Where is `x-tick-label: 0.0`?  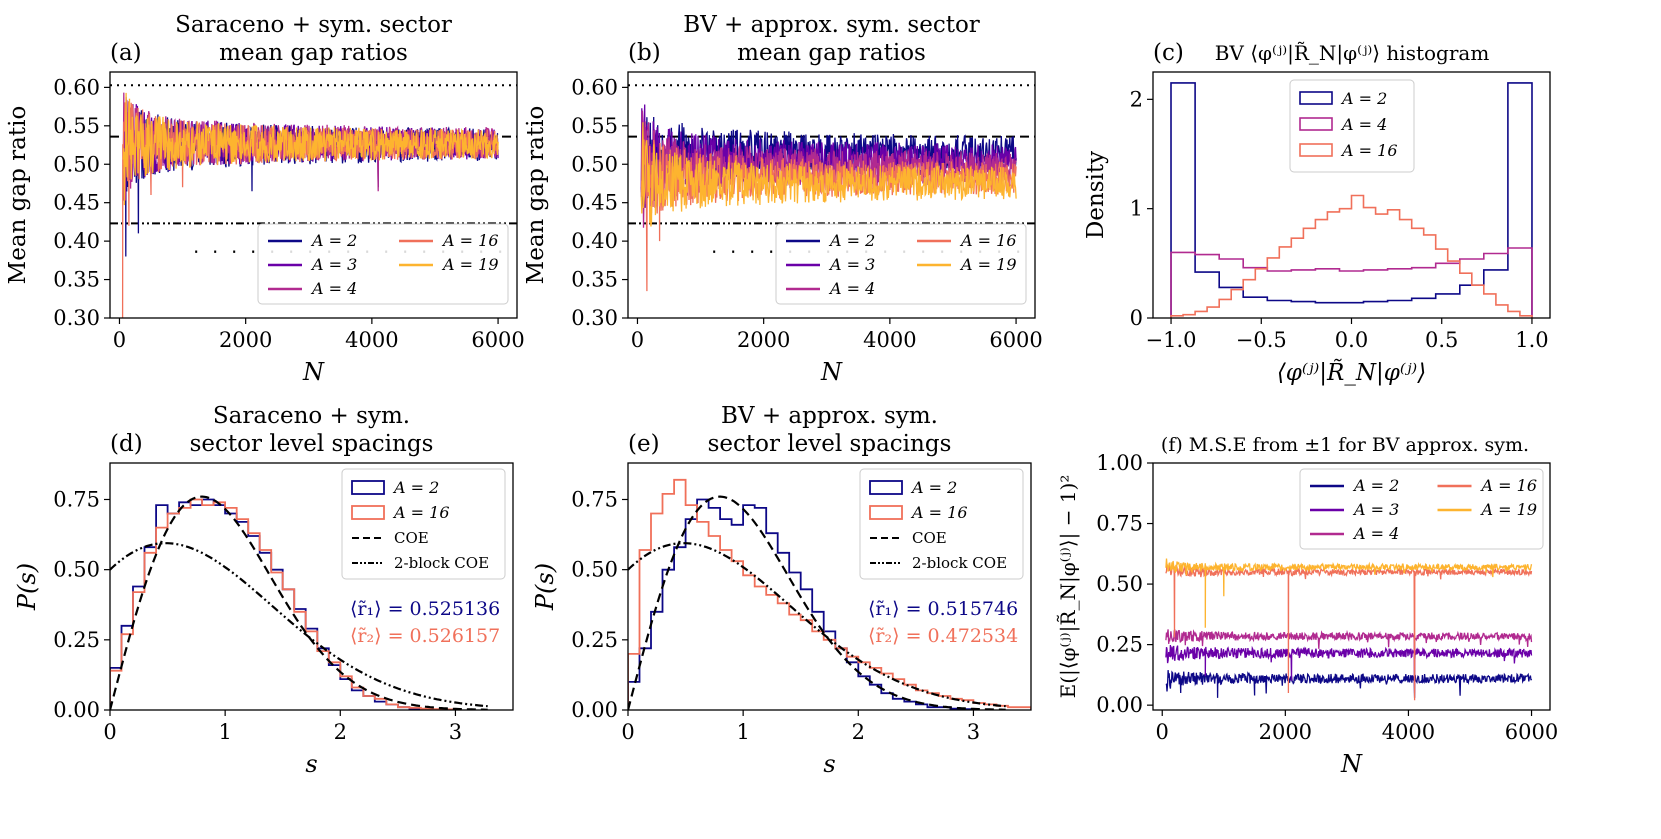 x-tick-label: 0.0 is located at coordinates (1351, 340).